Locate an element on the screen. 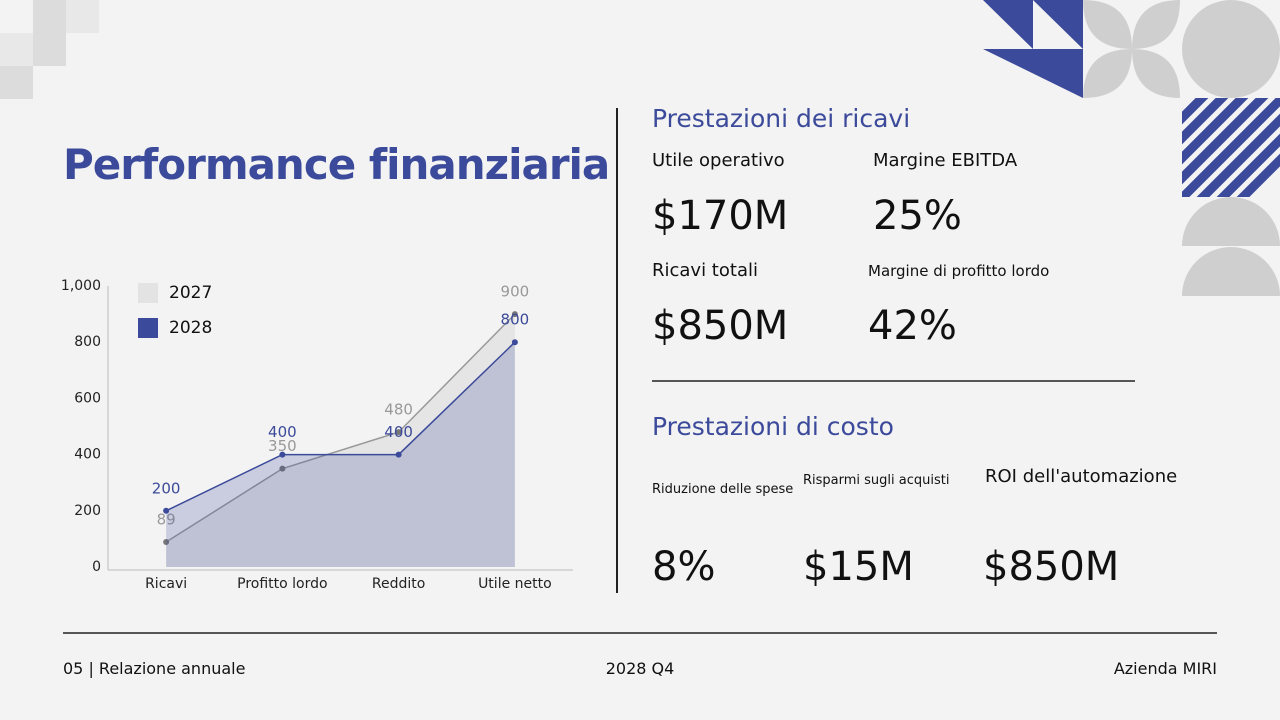 The width and height of the screenshot is (1280, 720). metric-label: Riduzione delle spese is located at coordinates (723, 489).